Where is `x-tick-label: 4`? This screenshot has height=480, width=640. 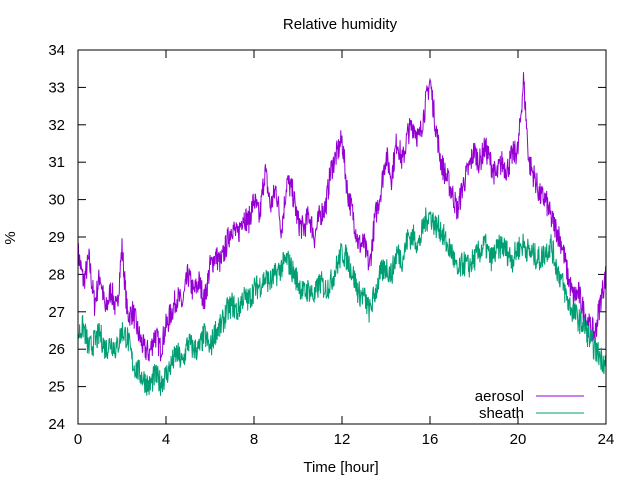
x-tick-label: 4 is located at coordinates (166, 439).